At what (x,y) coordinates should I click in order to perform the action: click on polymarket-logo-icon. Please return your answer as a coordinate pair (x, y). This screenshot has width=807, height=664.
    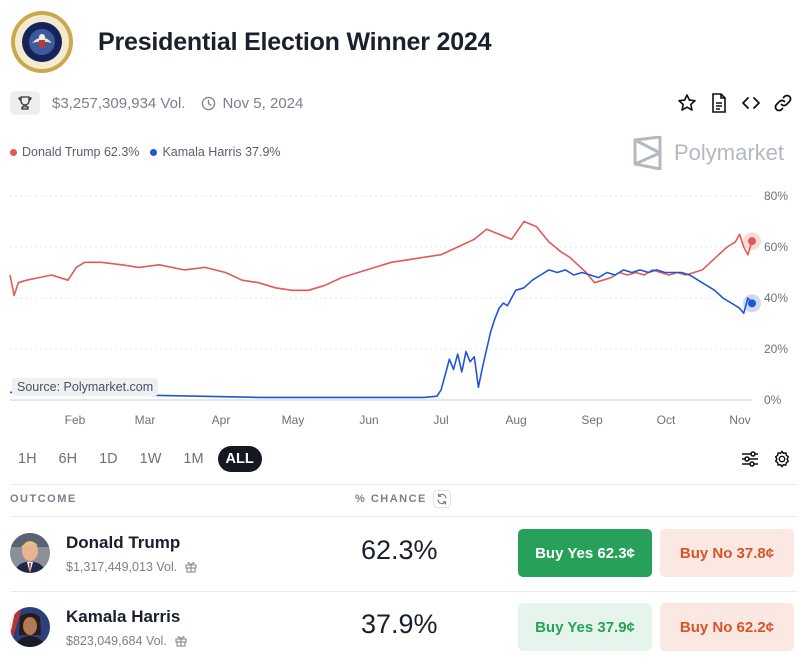
    Looking at the image, I should click on (647, 153).